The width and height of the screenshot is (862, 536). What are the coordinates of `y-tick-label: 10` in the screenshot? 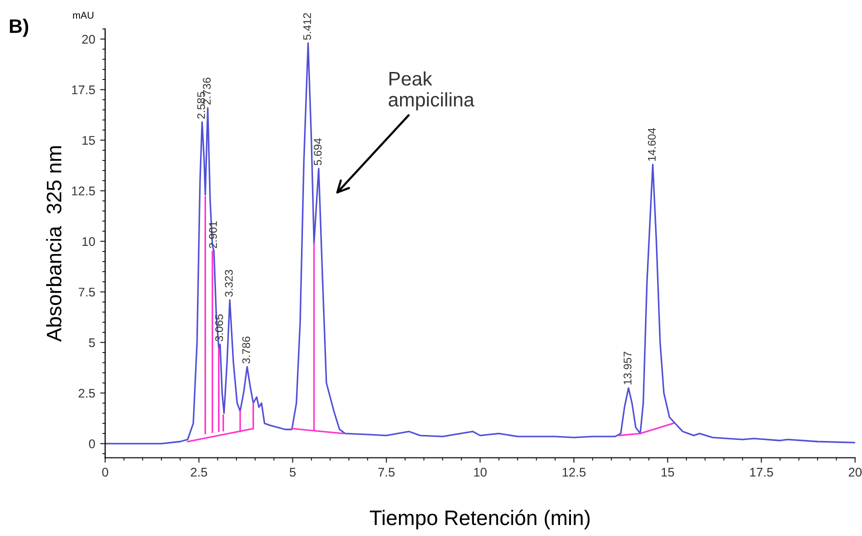 It's located at (88, 241).